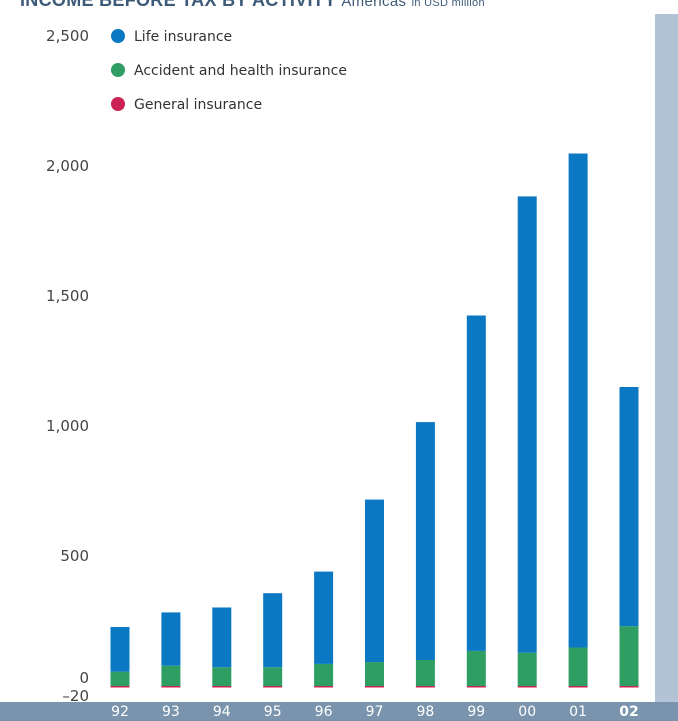 Image resolution: width=678 pixels, height=721 pixels. Describe the element at coordinates (273, 712) in the screenshot. I see `x-tick-label: 95` at that location.